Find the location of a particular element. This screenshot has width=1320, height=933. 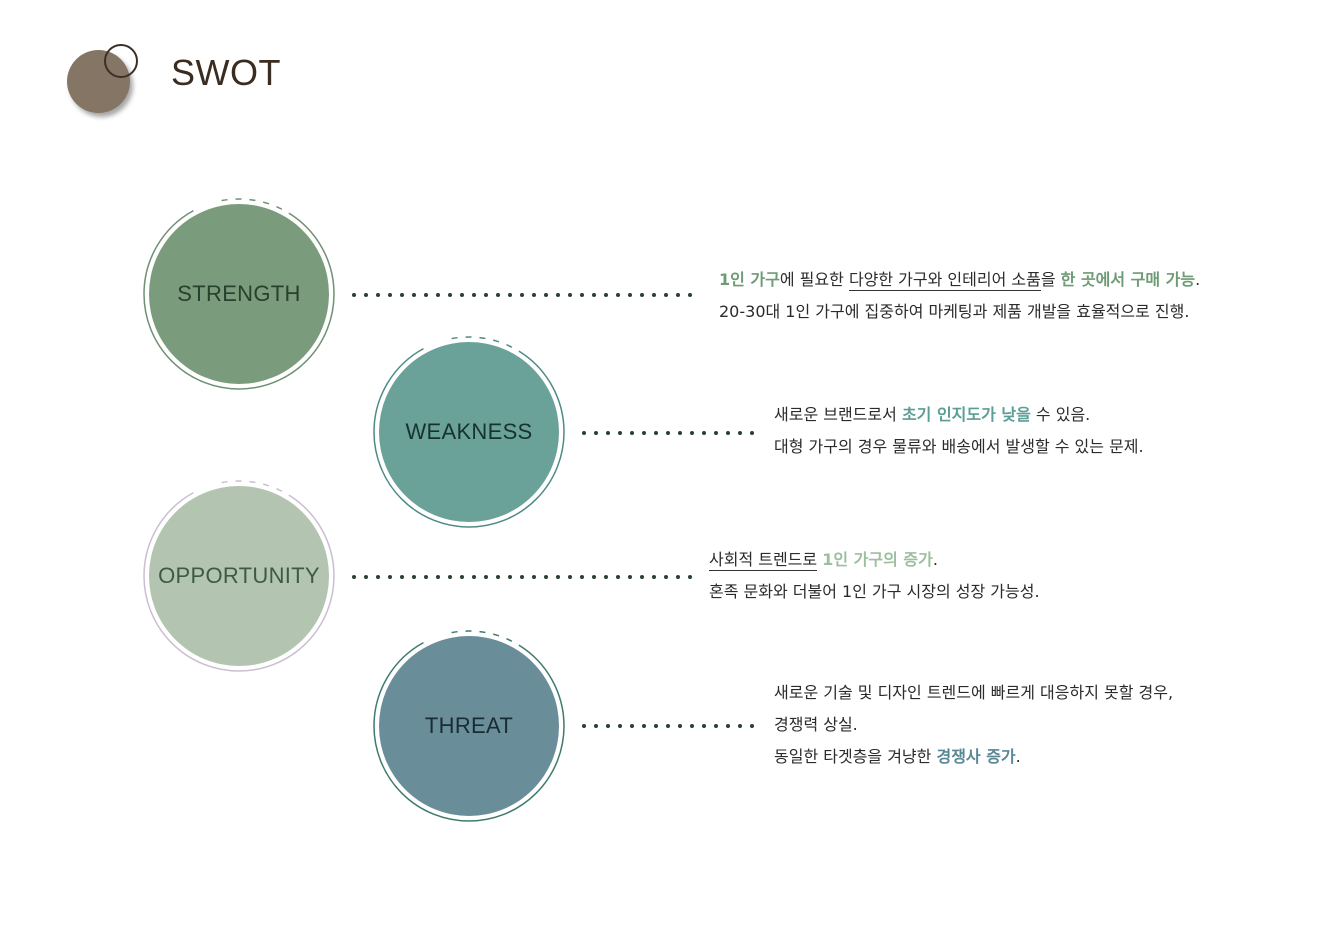

threat-circle: THREAT is located at coordinates (469, 726).